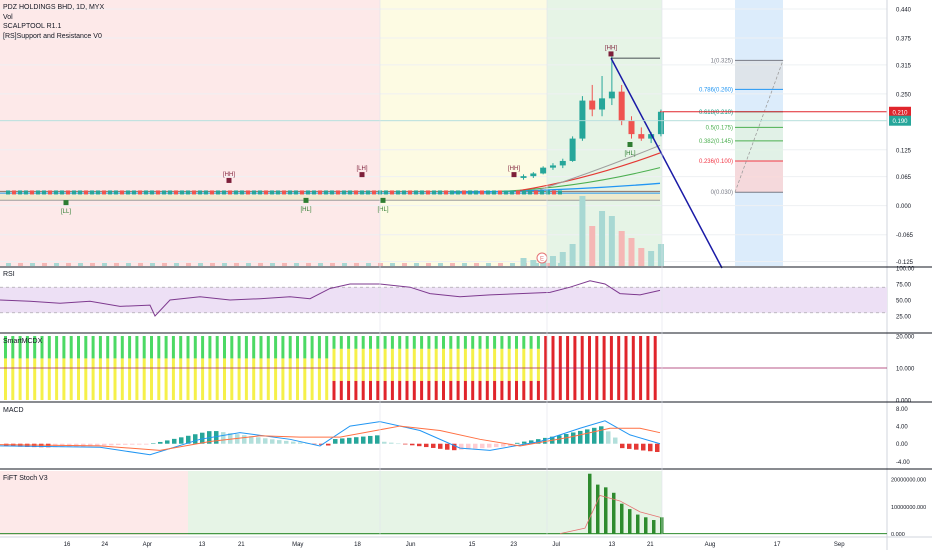 The image size is (932, 550). I want to click on pivot-label: [HH], so click(514, 169).